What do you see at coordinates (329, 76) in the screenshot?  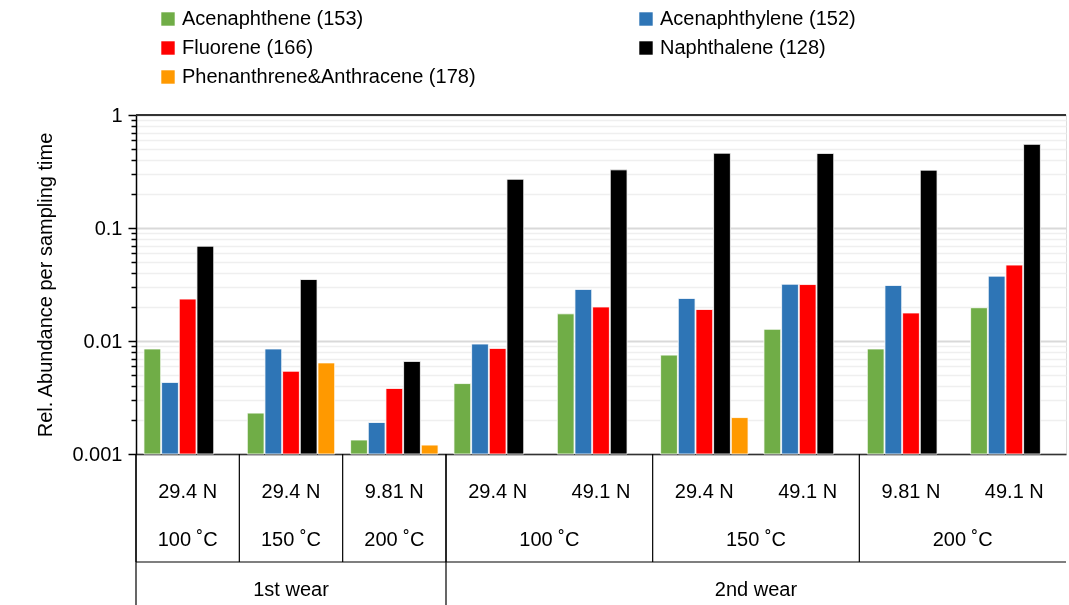 I see `legend-label: Phenanthrene&Anthracene (178)` at bounding box center [329, 76].